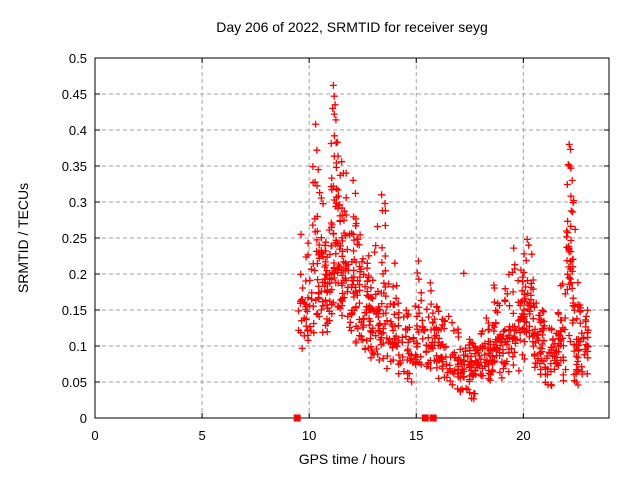 This screenshot has height=485, width=640. Describe the element at coordinates (74, 310) in the screenshot. I see `y-tick-label: 0.15` at that location.